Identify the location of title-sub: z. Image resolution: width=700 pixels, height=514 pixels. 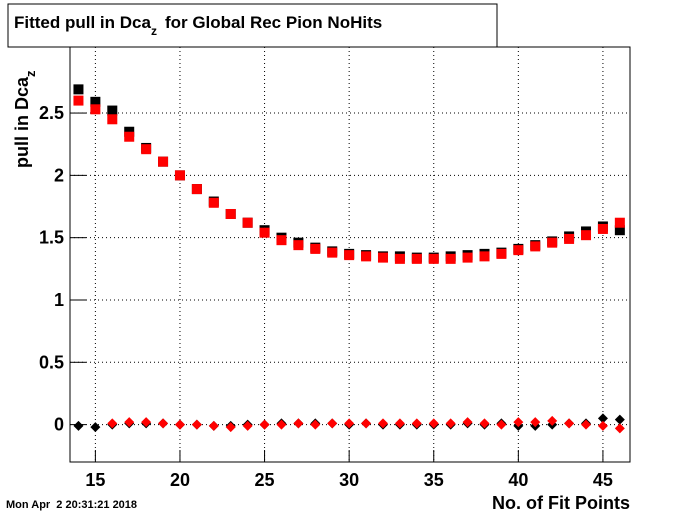
(154, 31).